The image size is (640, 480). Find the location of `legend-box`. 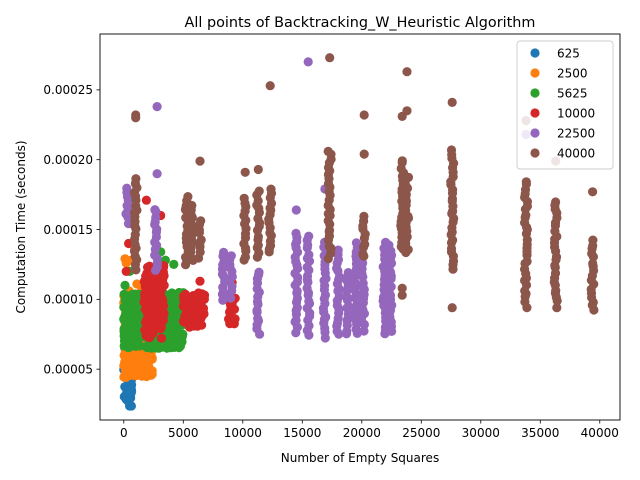

legend-box is located at coordinates (565, 105).